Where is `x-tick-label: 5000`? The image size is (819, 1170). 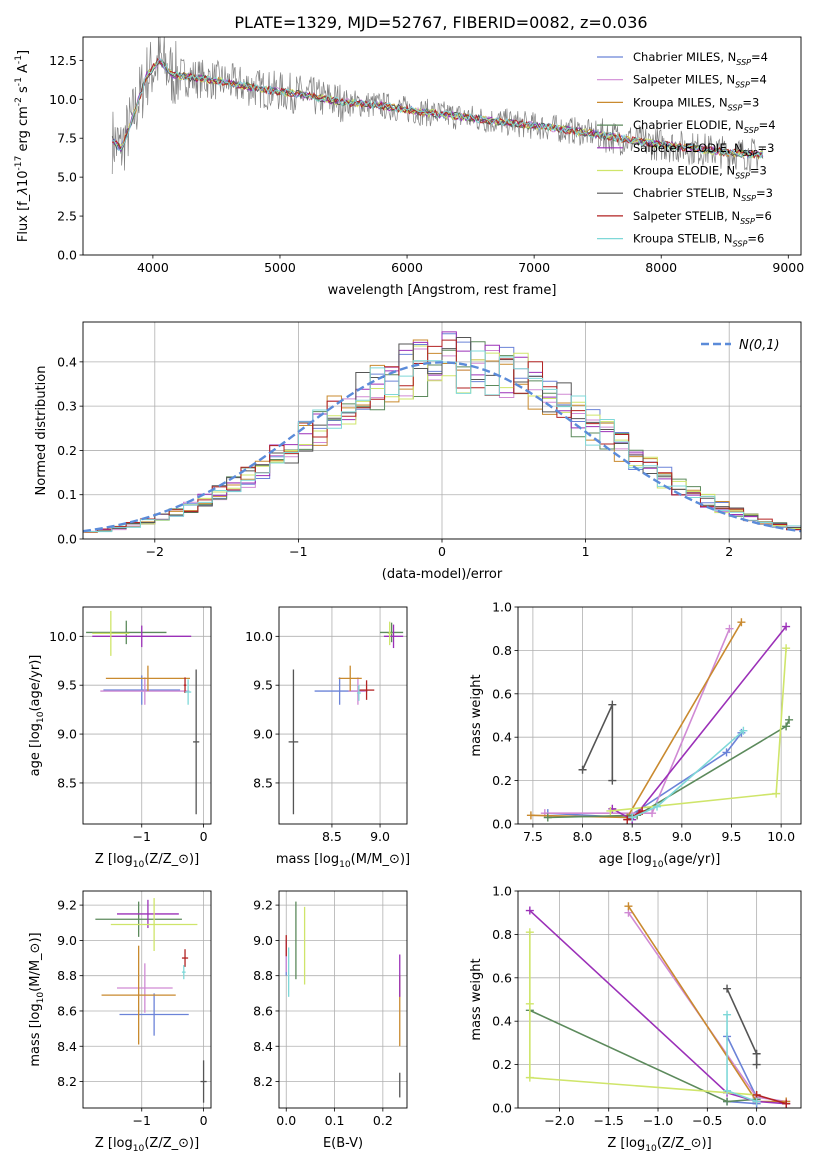 x-tick-label: 5000 is located at coordinates (280, 267).